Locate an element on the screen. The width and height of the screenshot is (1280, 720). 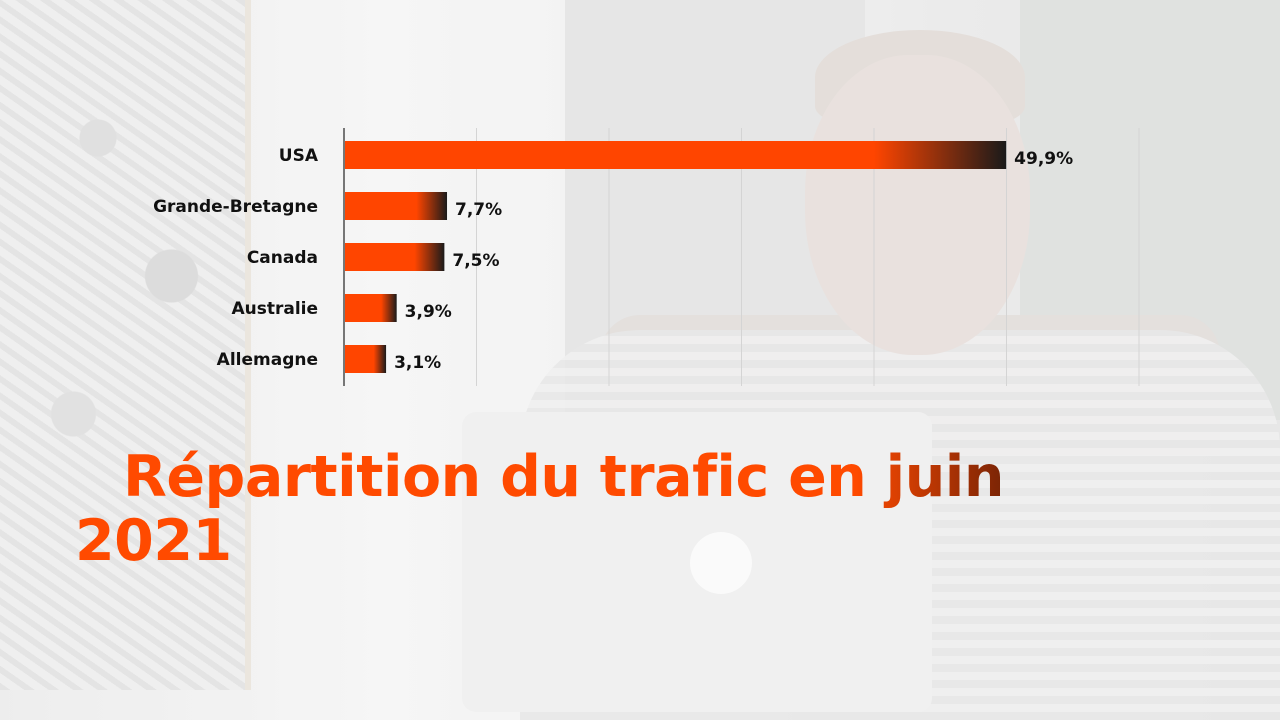
value-label: 3,1% is located at coordinates (417, 363).